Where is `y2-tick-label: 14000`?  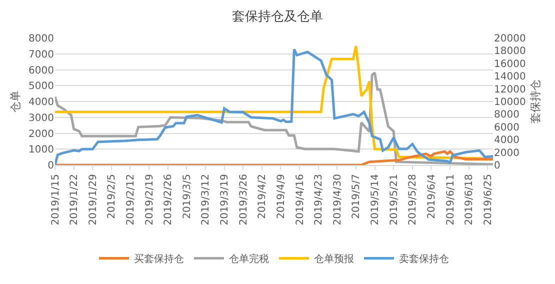 y2-tick-label: 14000 is located at coordinates (510, 77).